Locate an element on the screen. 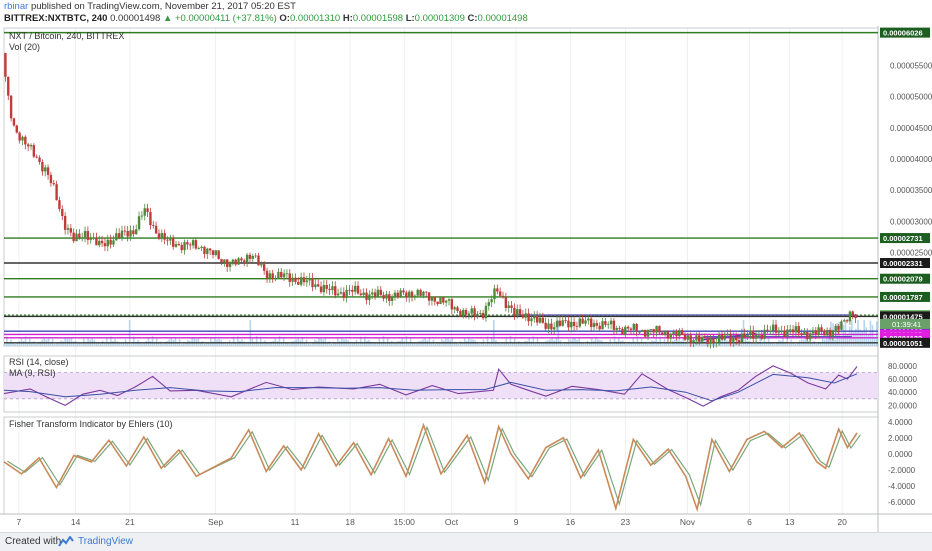  created-with-label: Created with is located at coordinates (33, 541).